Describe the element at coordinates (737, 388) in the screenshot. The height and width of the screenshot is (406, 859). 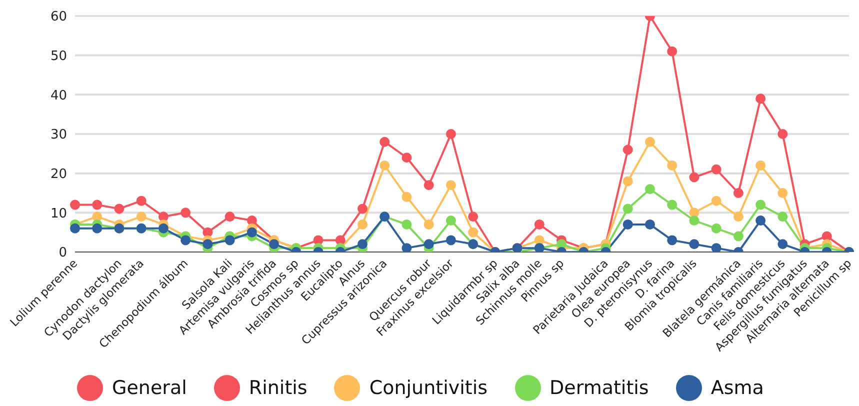
I see `legend-label: Asma` at that location.